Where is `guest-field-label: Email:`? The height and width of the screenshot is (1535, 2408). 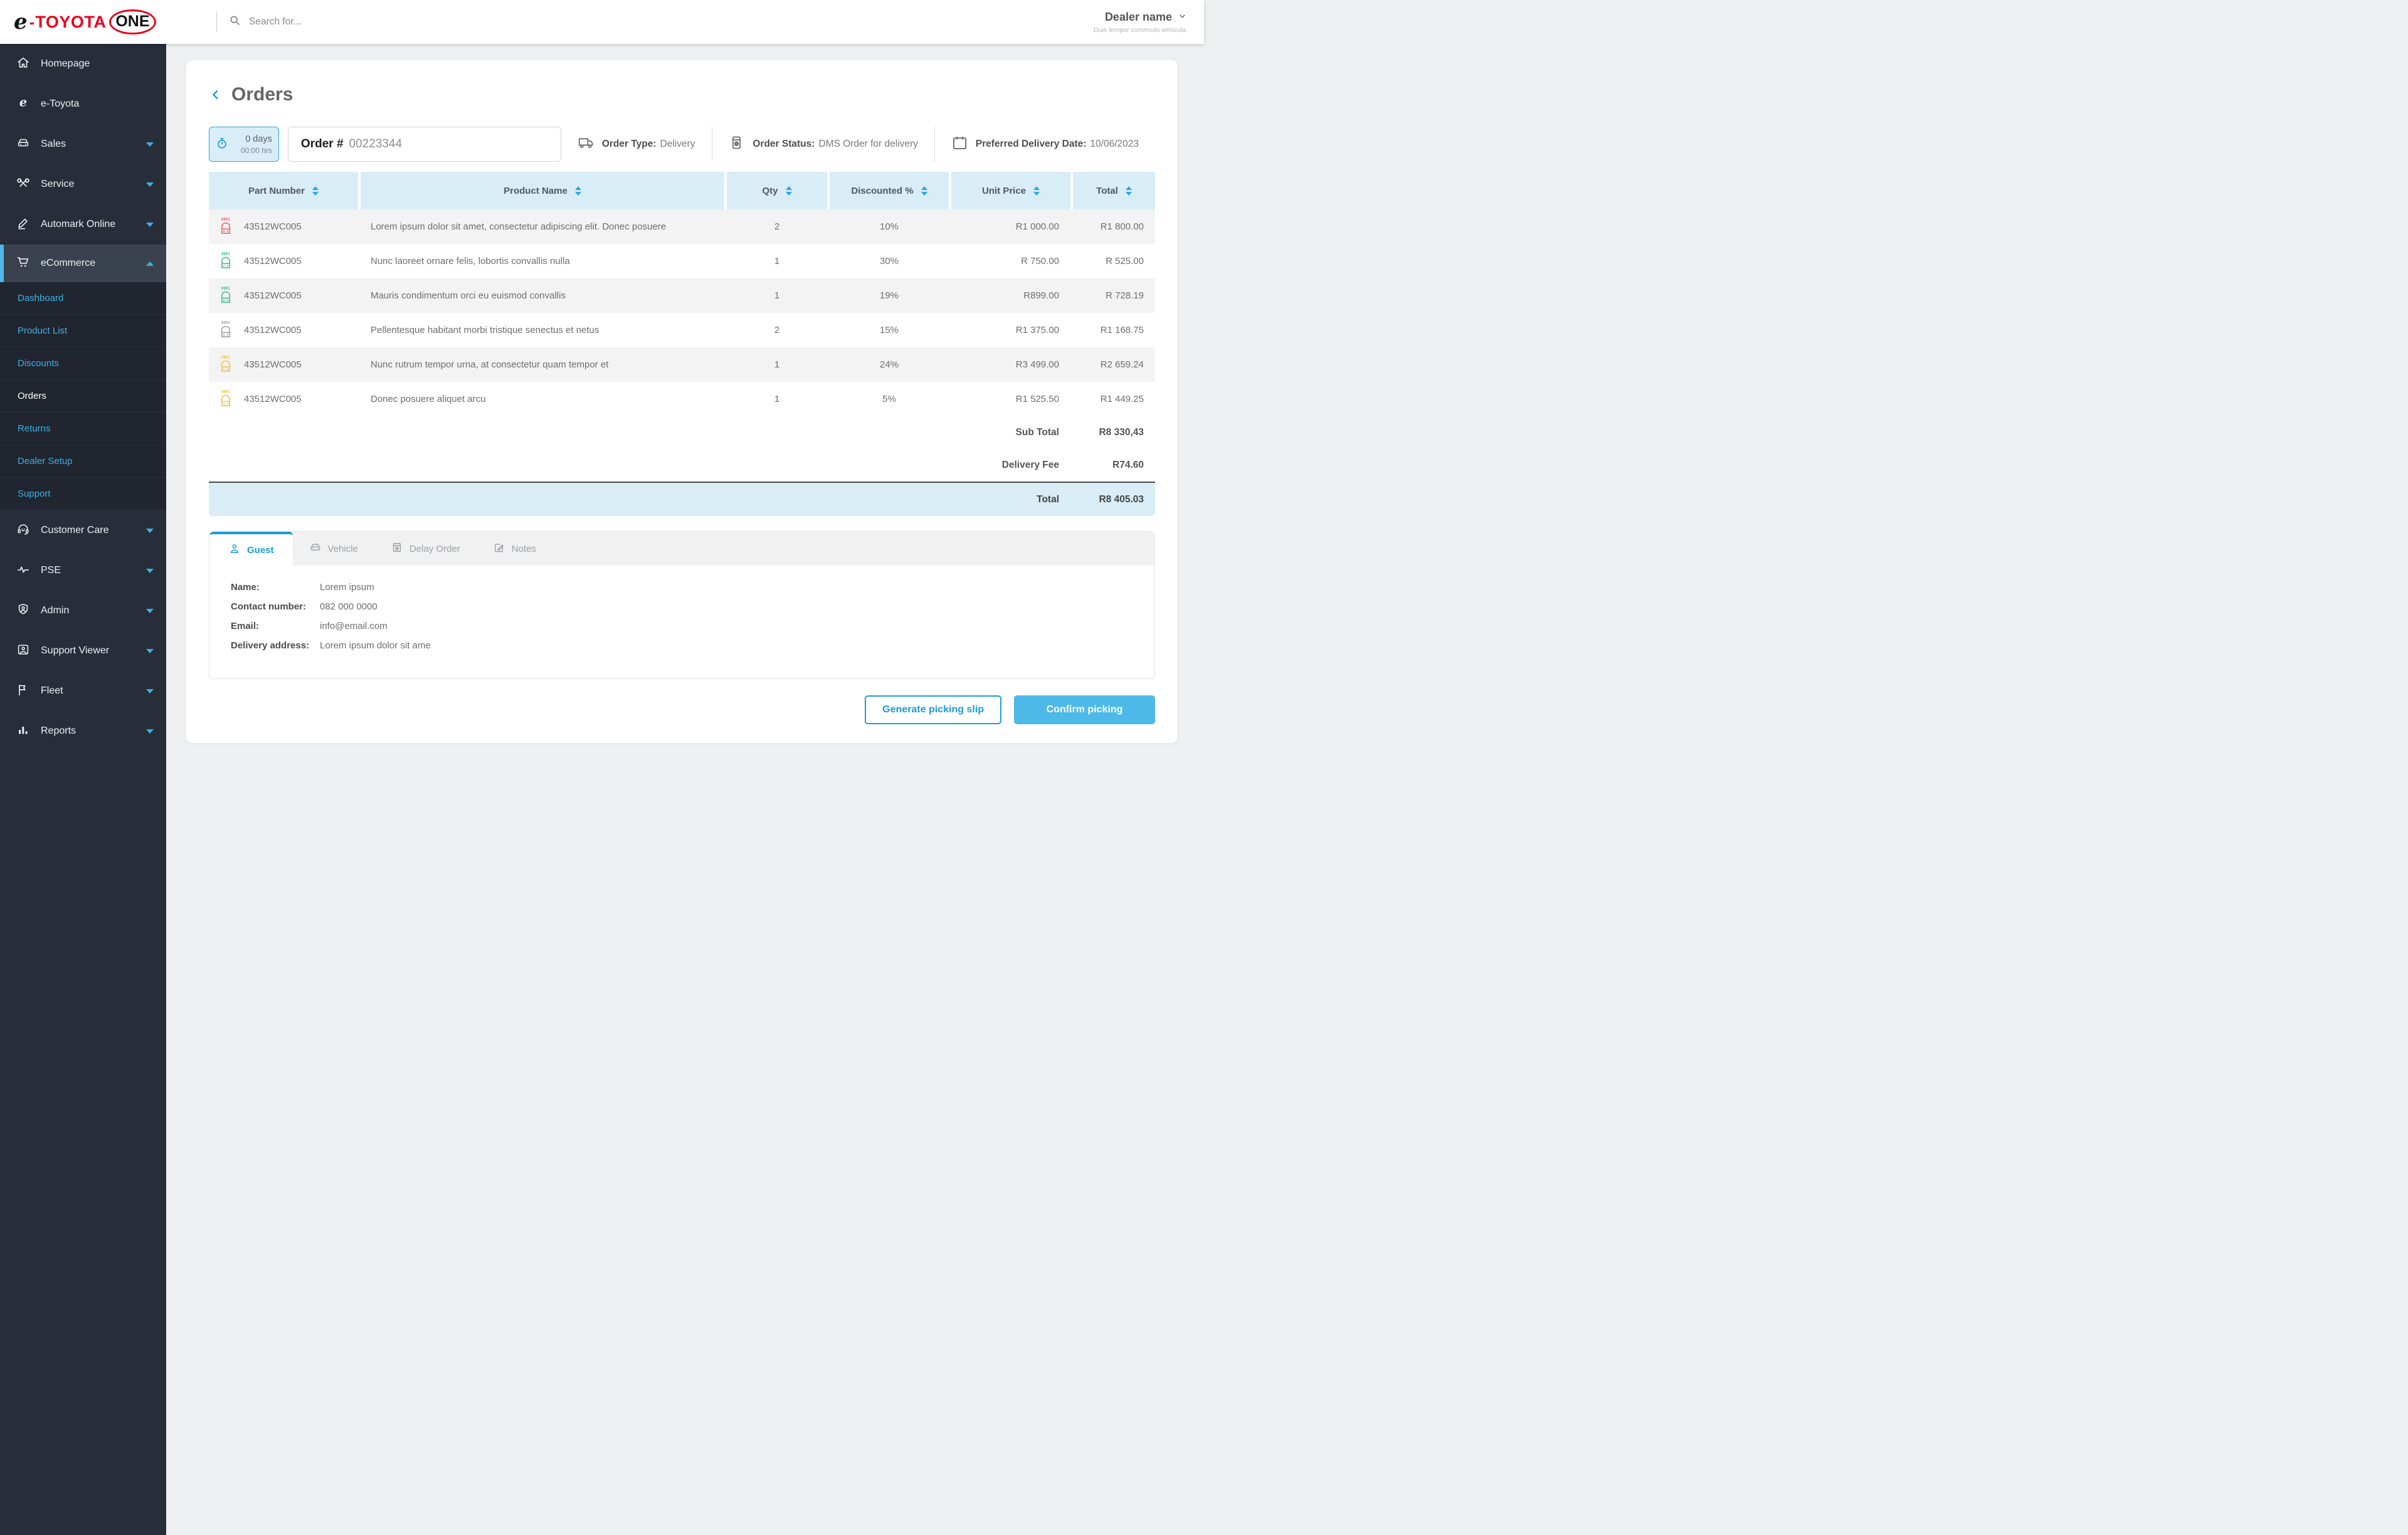
guest-field-label: Email: is located at coordinates (245, 626).